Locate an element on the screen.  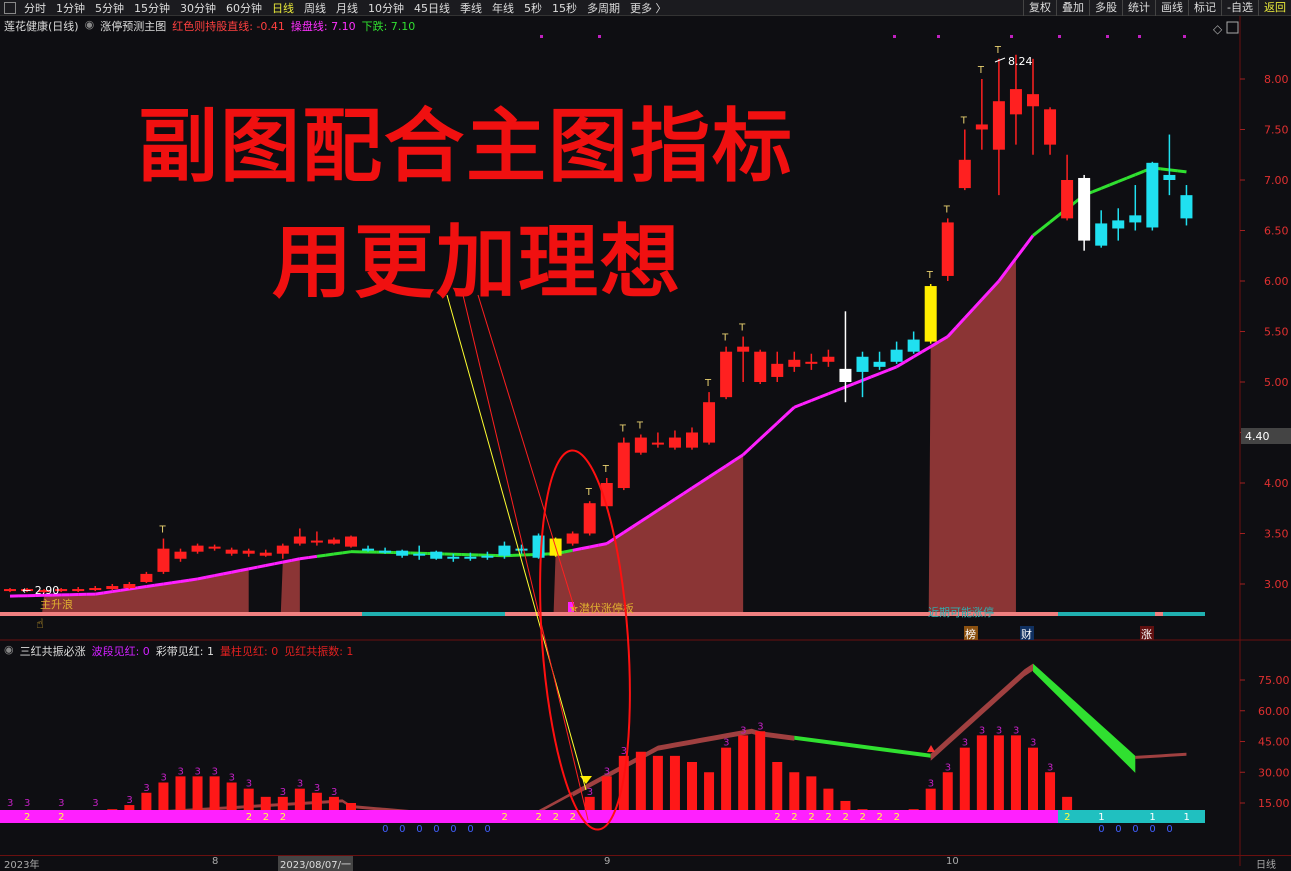
badge: 财 is located at coordinates (1026, 634).